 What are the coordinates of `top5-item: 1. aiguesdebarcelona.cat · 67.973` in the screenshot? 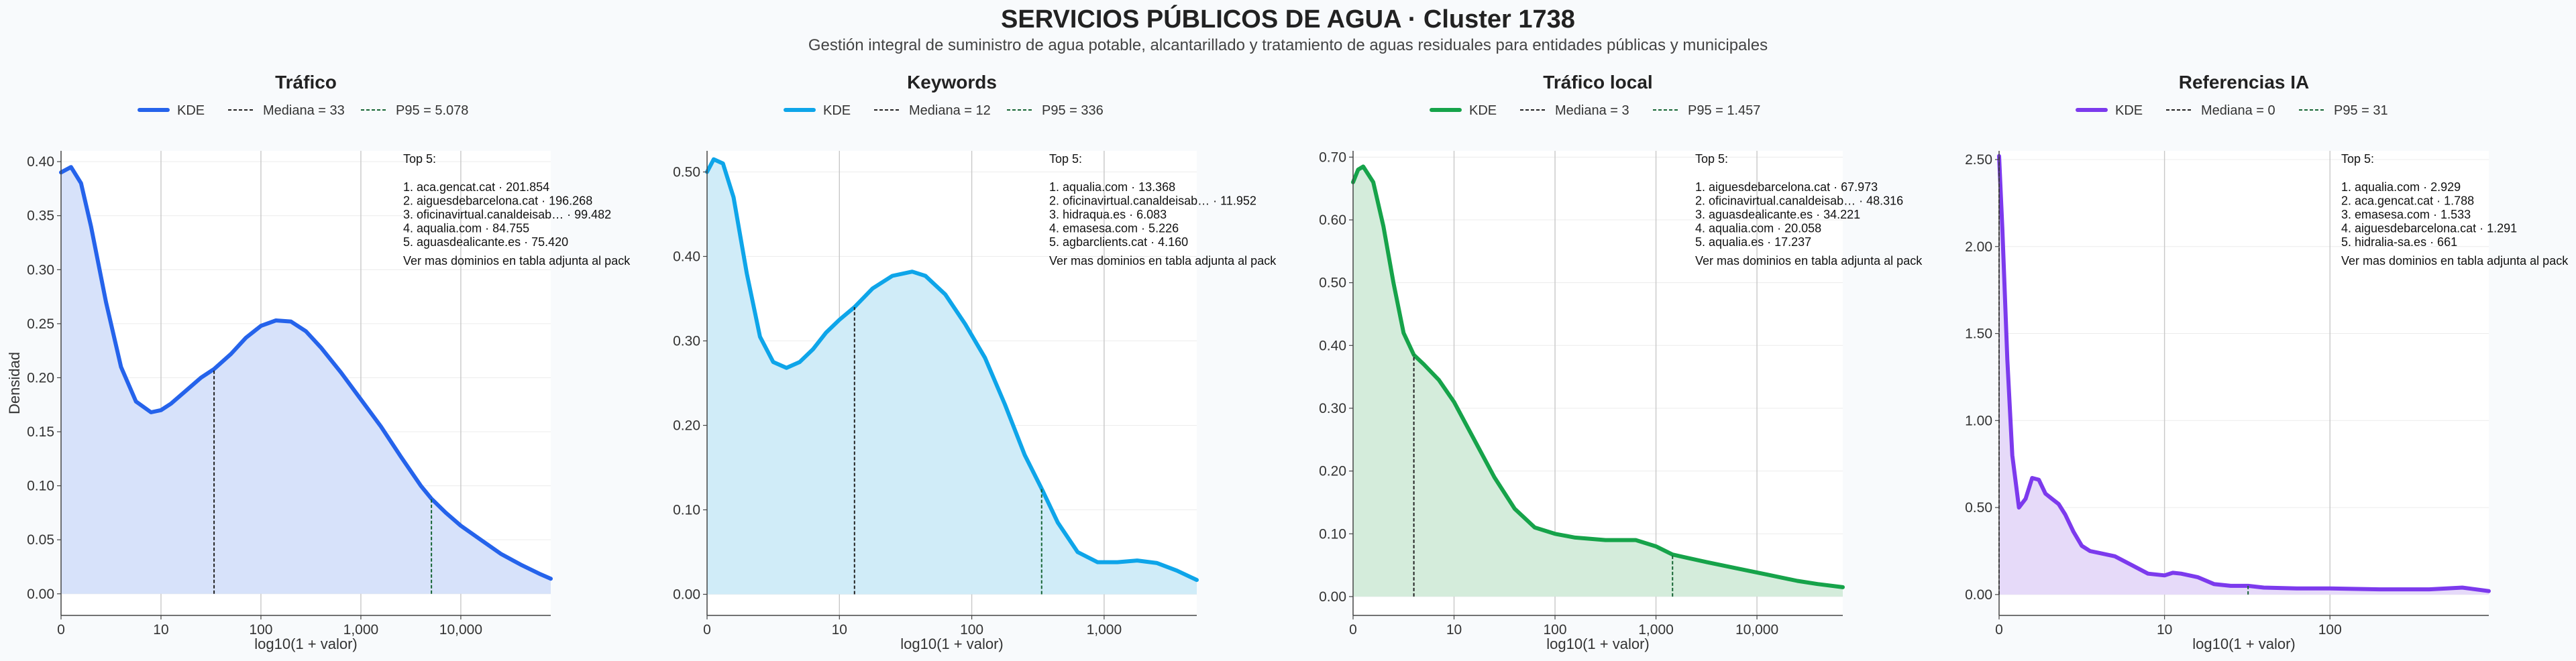 It's located at (1786, 187).